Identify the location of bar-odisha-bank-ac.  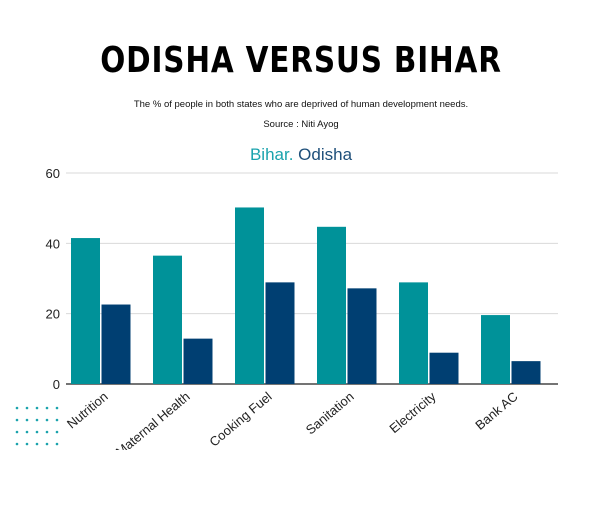
(526, 372).